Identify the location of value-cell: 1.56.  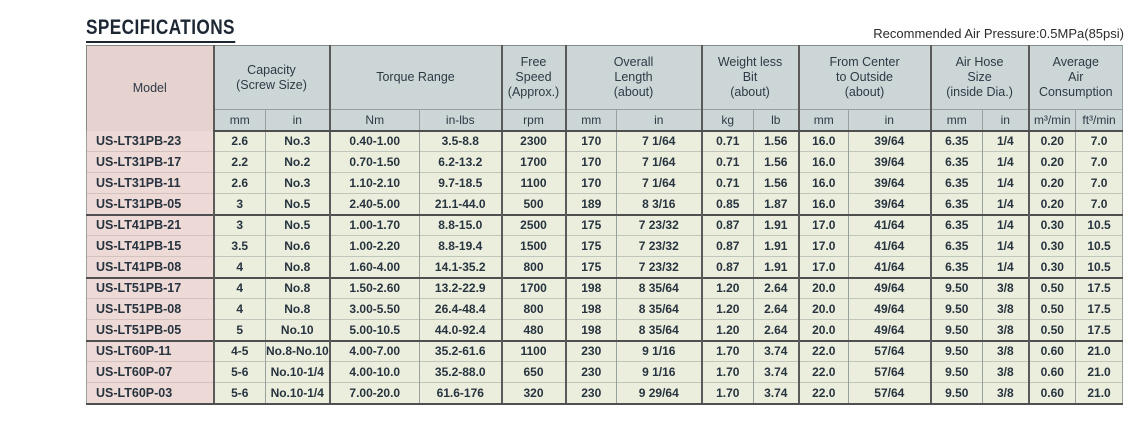
(776, 183).